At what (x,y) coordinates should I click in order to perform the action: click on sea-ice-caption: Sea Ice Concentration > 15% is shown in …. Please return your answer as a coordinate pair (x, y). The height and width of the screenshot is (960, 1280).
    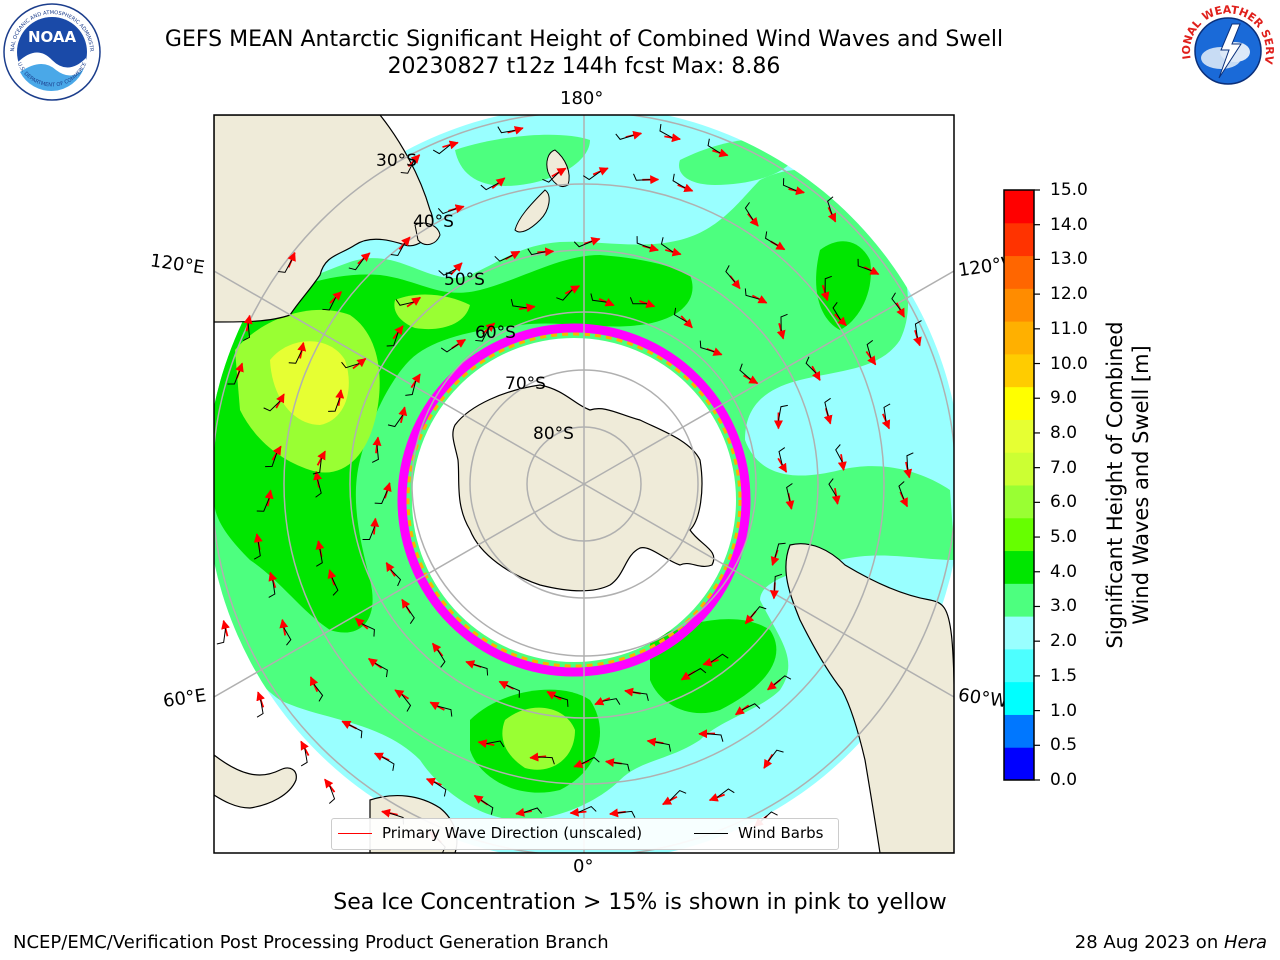
    Looking at the image, I should click on (640, 902).